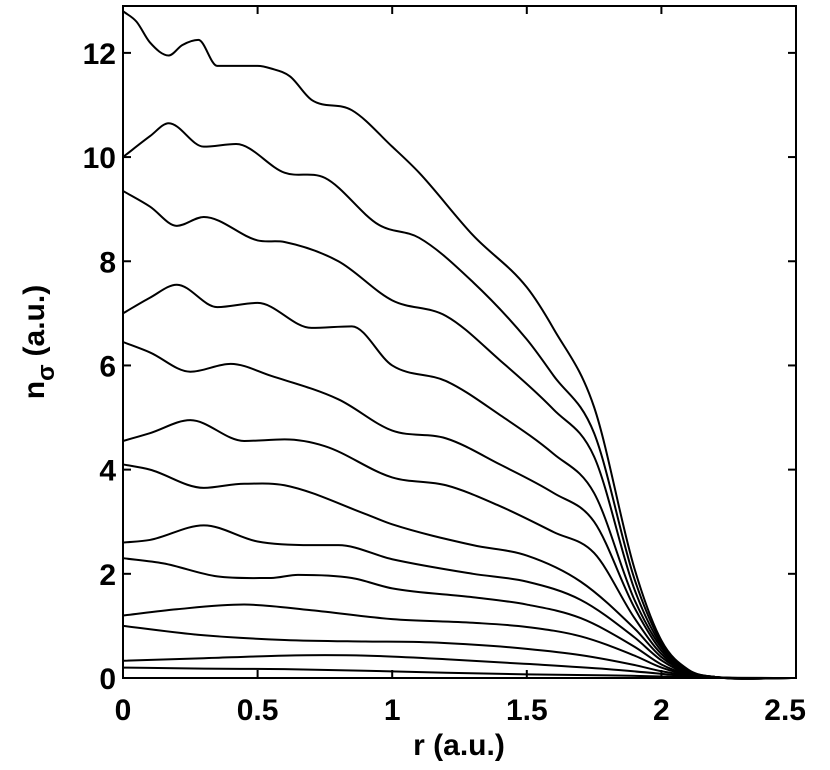 The image size is (830, 770). Describe the element at coordinates (460, 710) in the screenshot. I see `x-axis-tick-labels: 0 0.5 1 1.5 2 2.5` at that location.